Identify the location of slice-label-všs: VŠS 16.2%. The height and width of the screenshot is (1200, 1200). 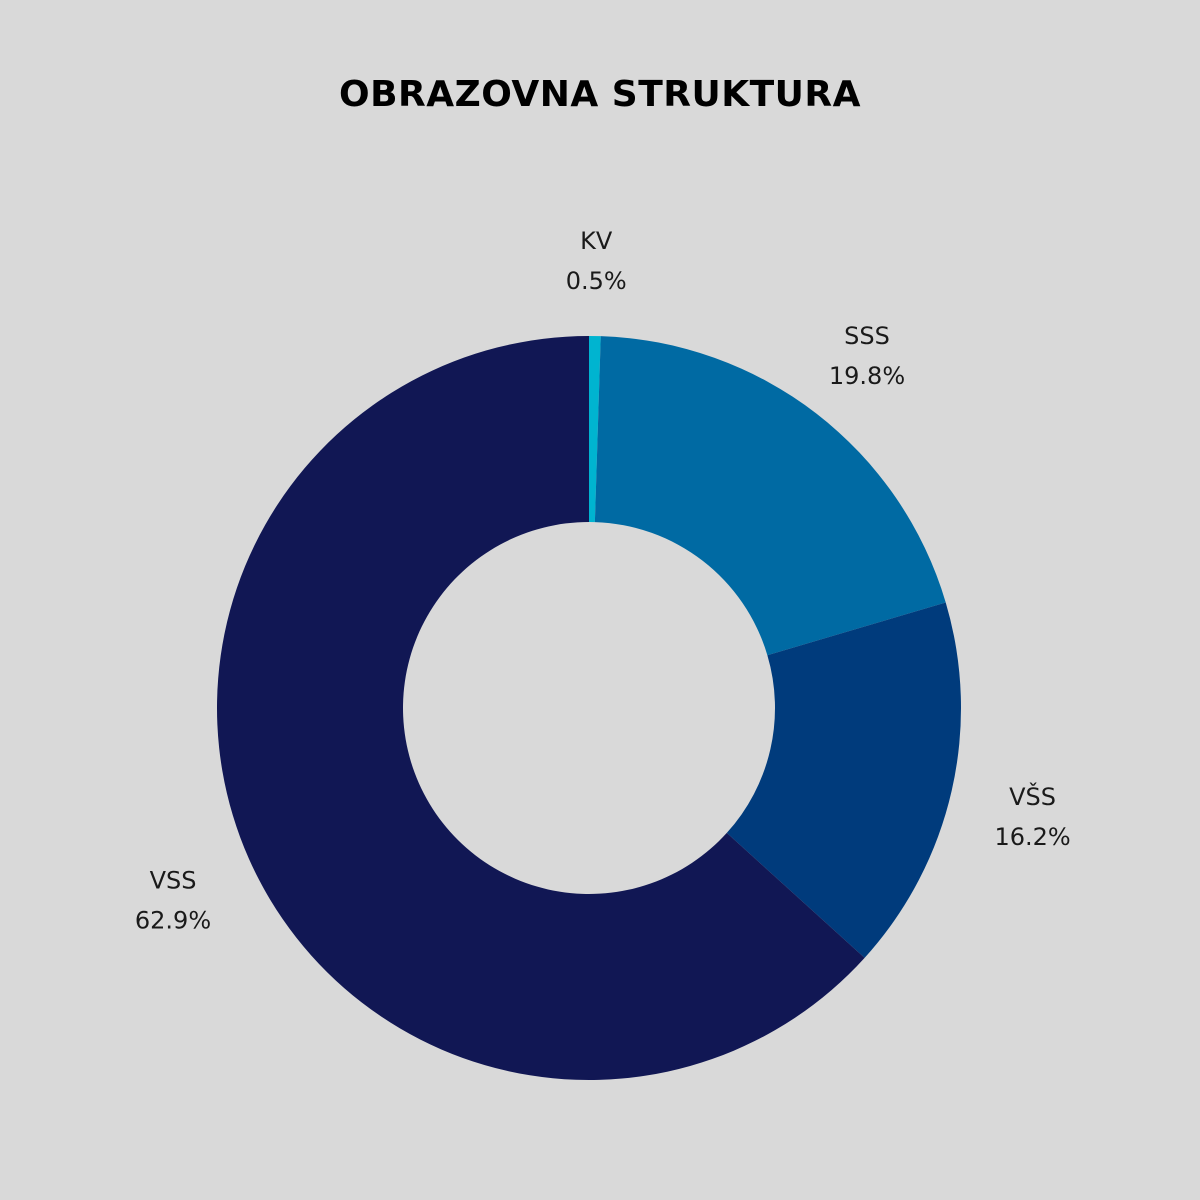
(1032, 816).